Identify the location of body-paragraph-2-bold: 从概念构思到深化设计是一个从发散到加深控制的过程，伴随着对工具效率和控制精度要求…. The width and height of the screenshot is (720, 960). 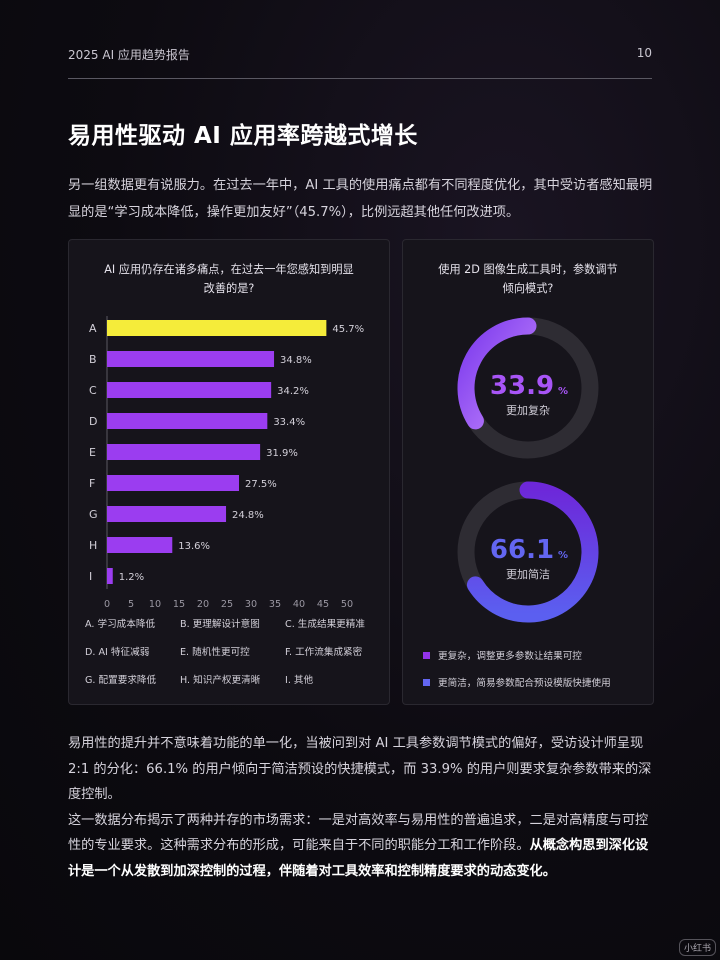
(358, 858).